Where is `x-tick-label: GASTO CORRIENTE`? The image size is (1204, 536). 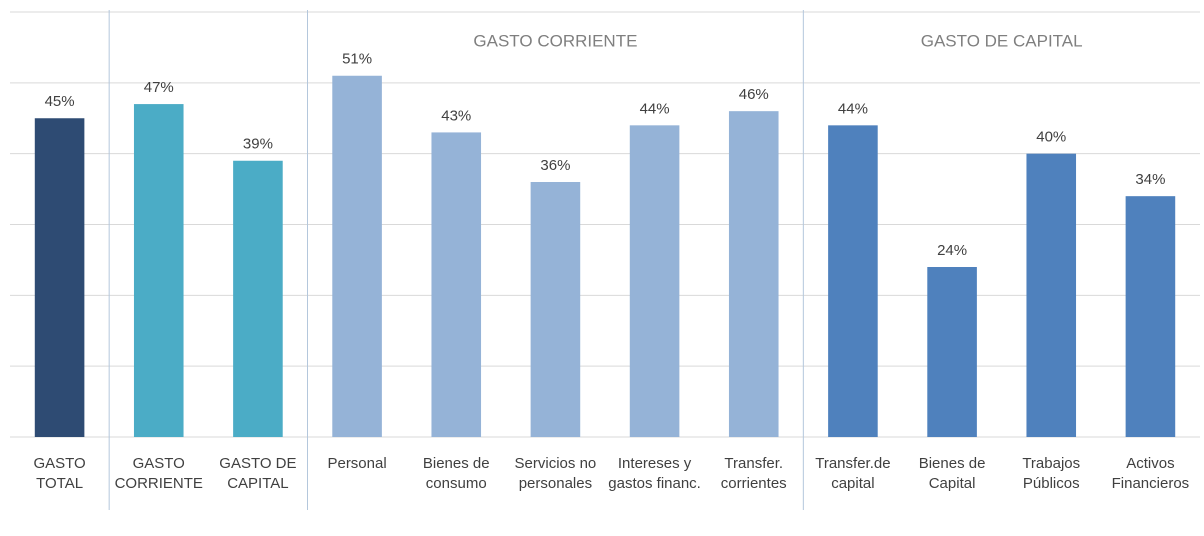 x-tick-label: GASTO CORRIENTE is located at coordinates (158, 473).